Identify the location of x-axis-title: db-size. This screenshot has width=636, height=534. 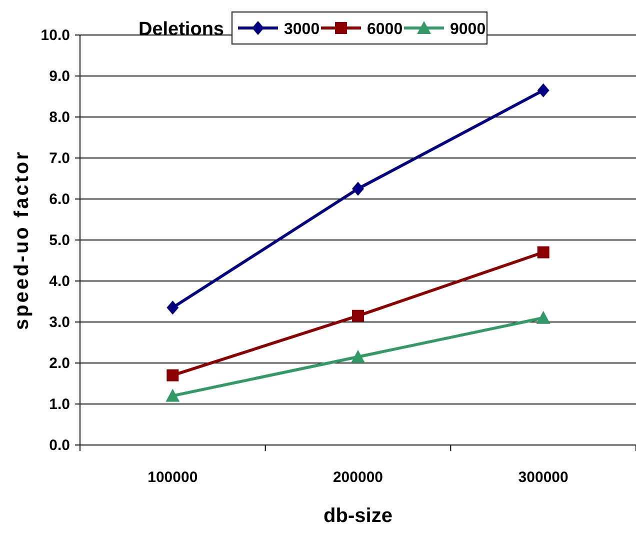
(358, 516).